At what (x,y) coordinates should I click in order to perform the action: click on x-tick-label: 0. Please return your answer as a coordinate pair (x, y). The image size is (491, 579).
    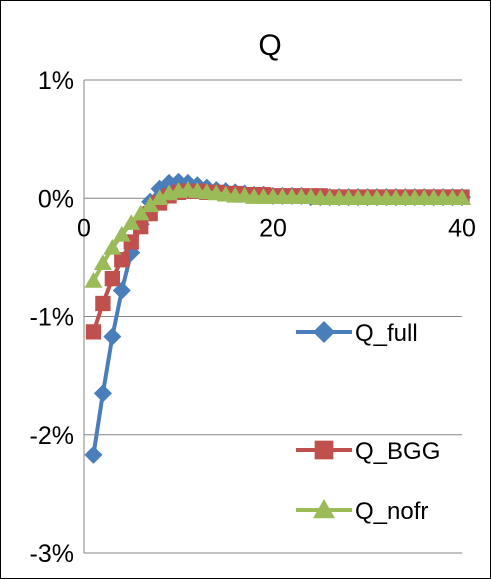
    Looking at the image, I should click on (84, 228).